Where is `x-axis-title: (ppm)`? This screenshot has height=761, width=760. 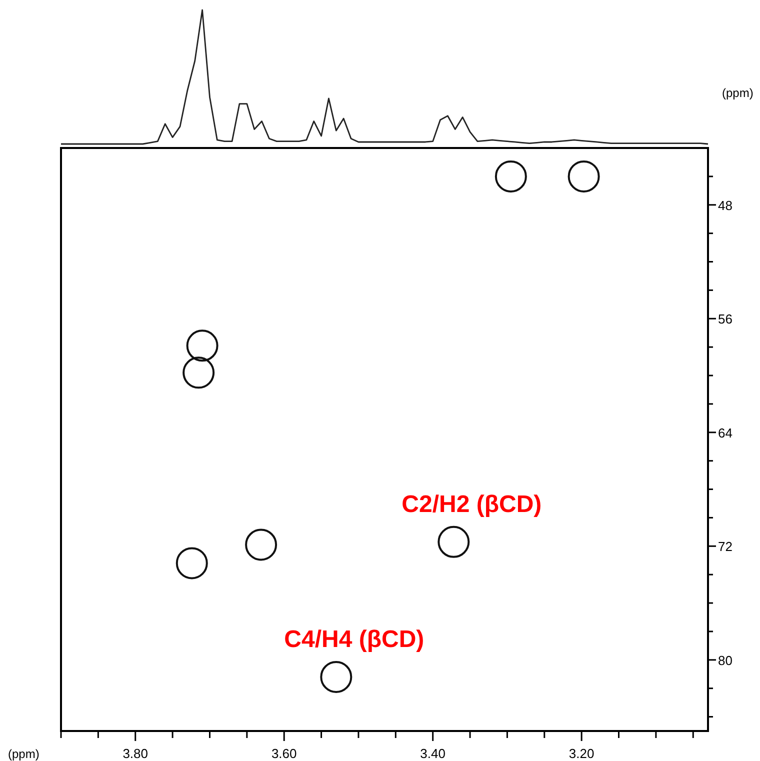
x-axis-title: (ppm) is located at coordinates (24, 754).